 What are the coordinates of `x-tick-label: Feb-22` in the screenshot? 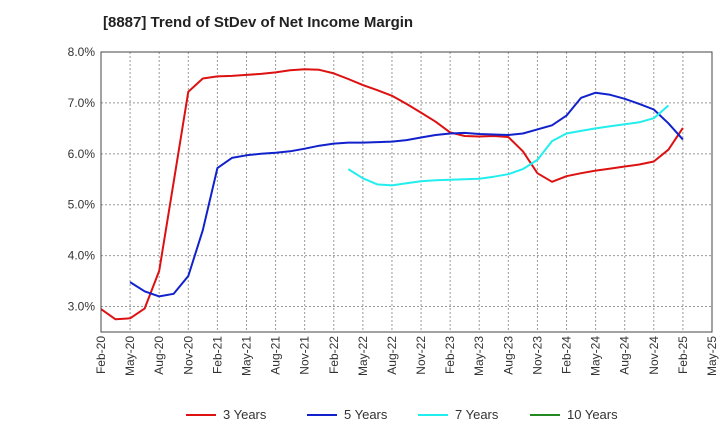 It's located at (334, 355).